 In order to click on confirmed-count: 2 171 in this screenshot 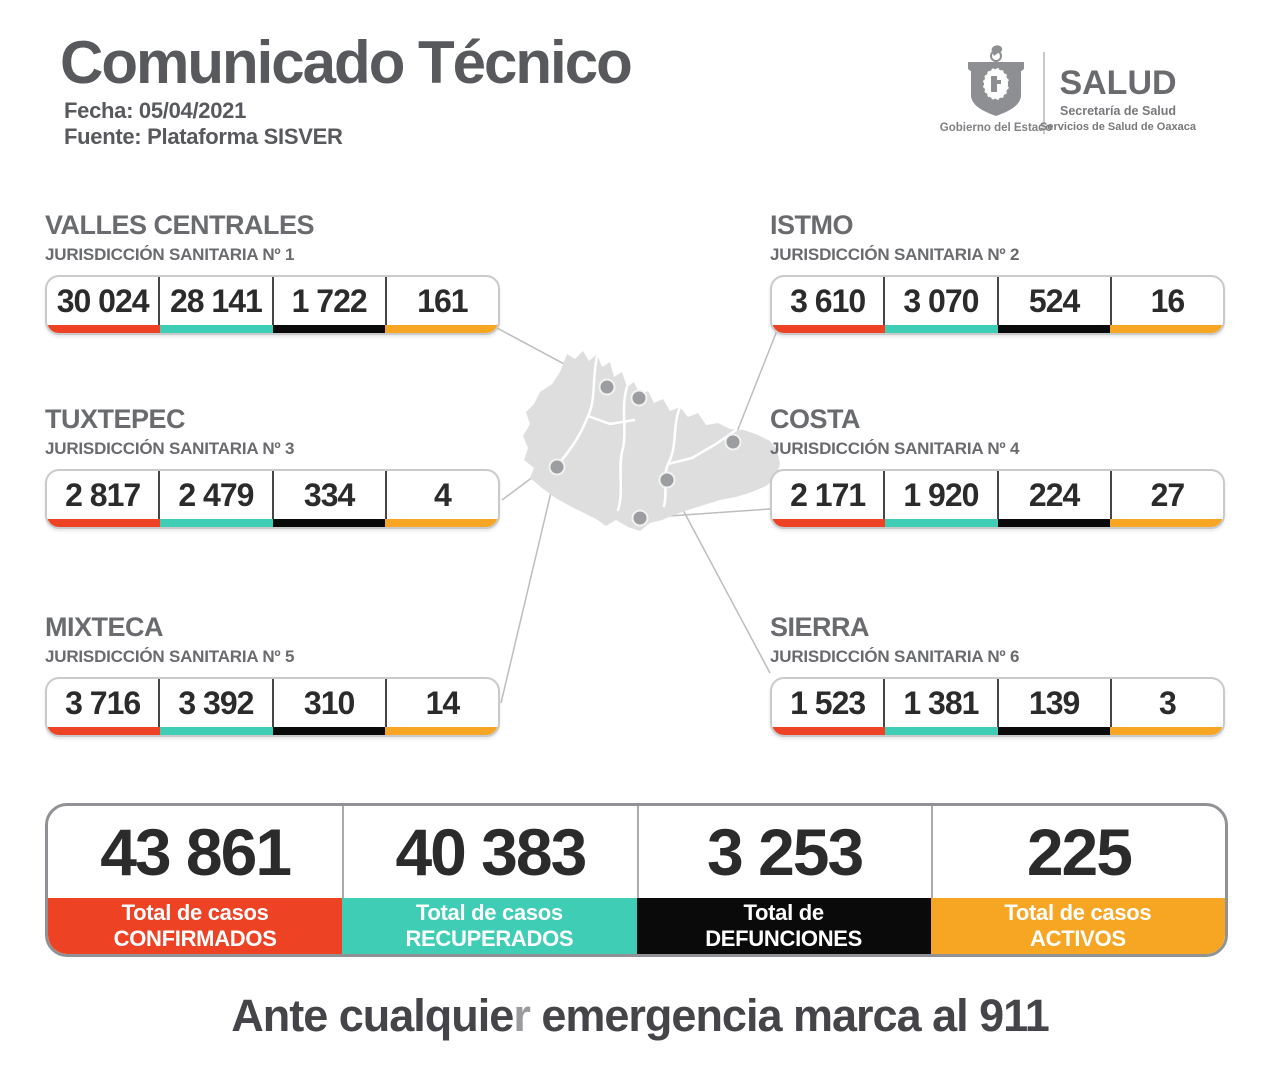, I will do `click(828, 494)`.